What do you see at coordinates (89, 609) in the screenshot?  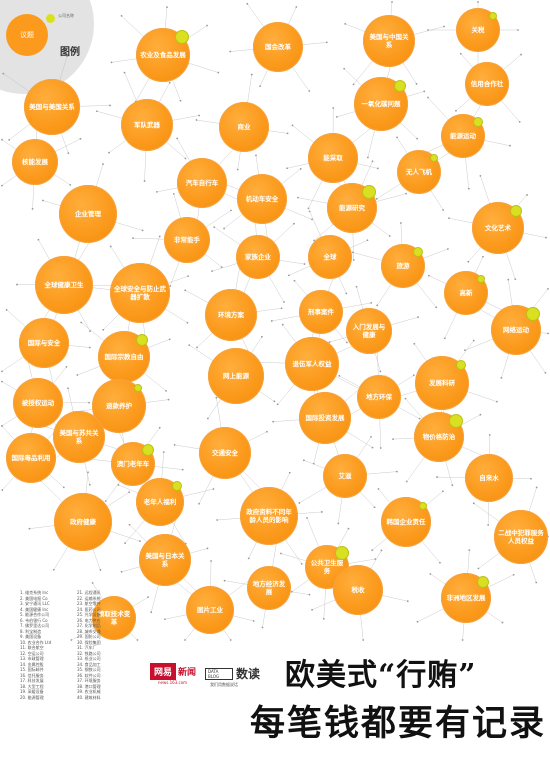 I see `company-index-item: 24. 医药公司` at bounding box center [89, 609].